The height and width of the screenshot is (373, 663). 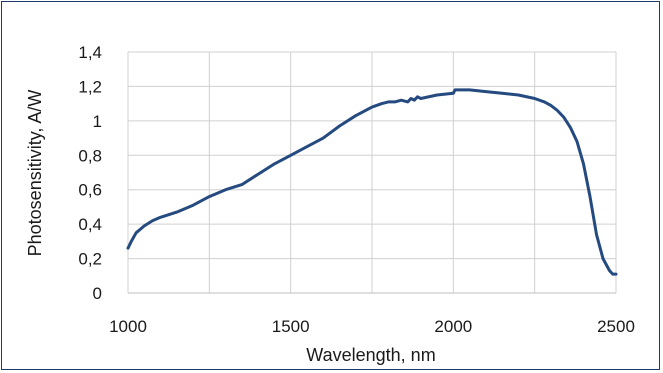 What do you see at coordinates (35, 173) in the screenshot?
I see `y-axis-title: Photosensitivity, A/W` at bounding box center [35, 173].